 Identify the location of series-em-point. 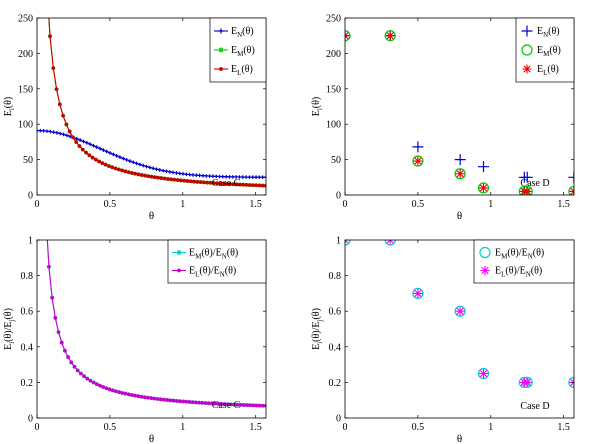
(348, 36).